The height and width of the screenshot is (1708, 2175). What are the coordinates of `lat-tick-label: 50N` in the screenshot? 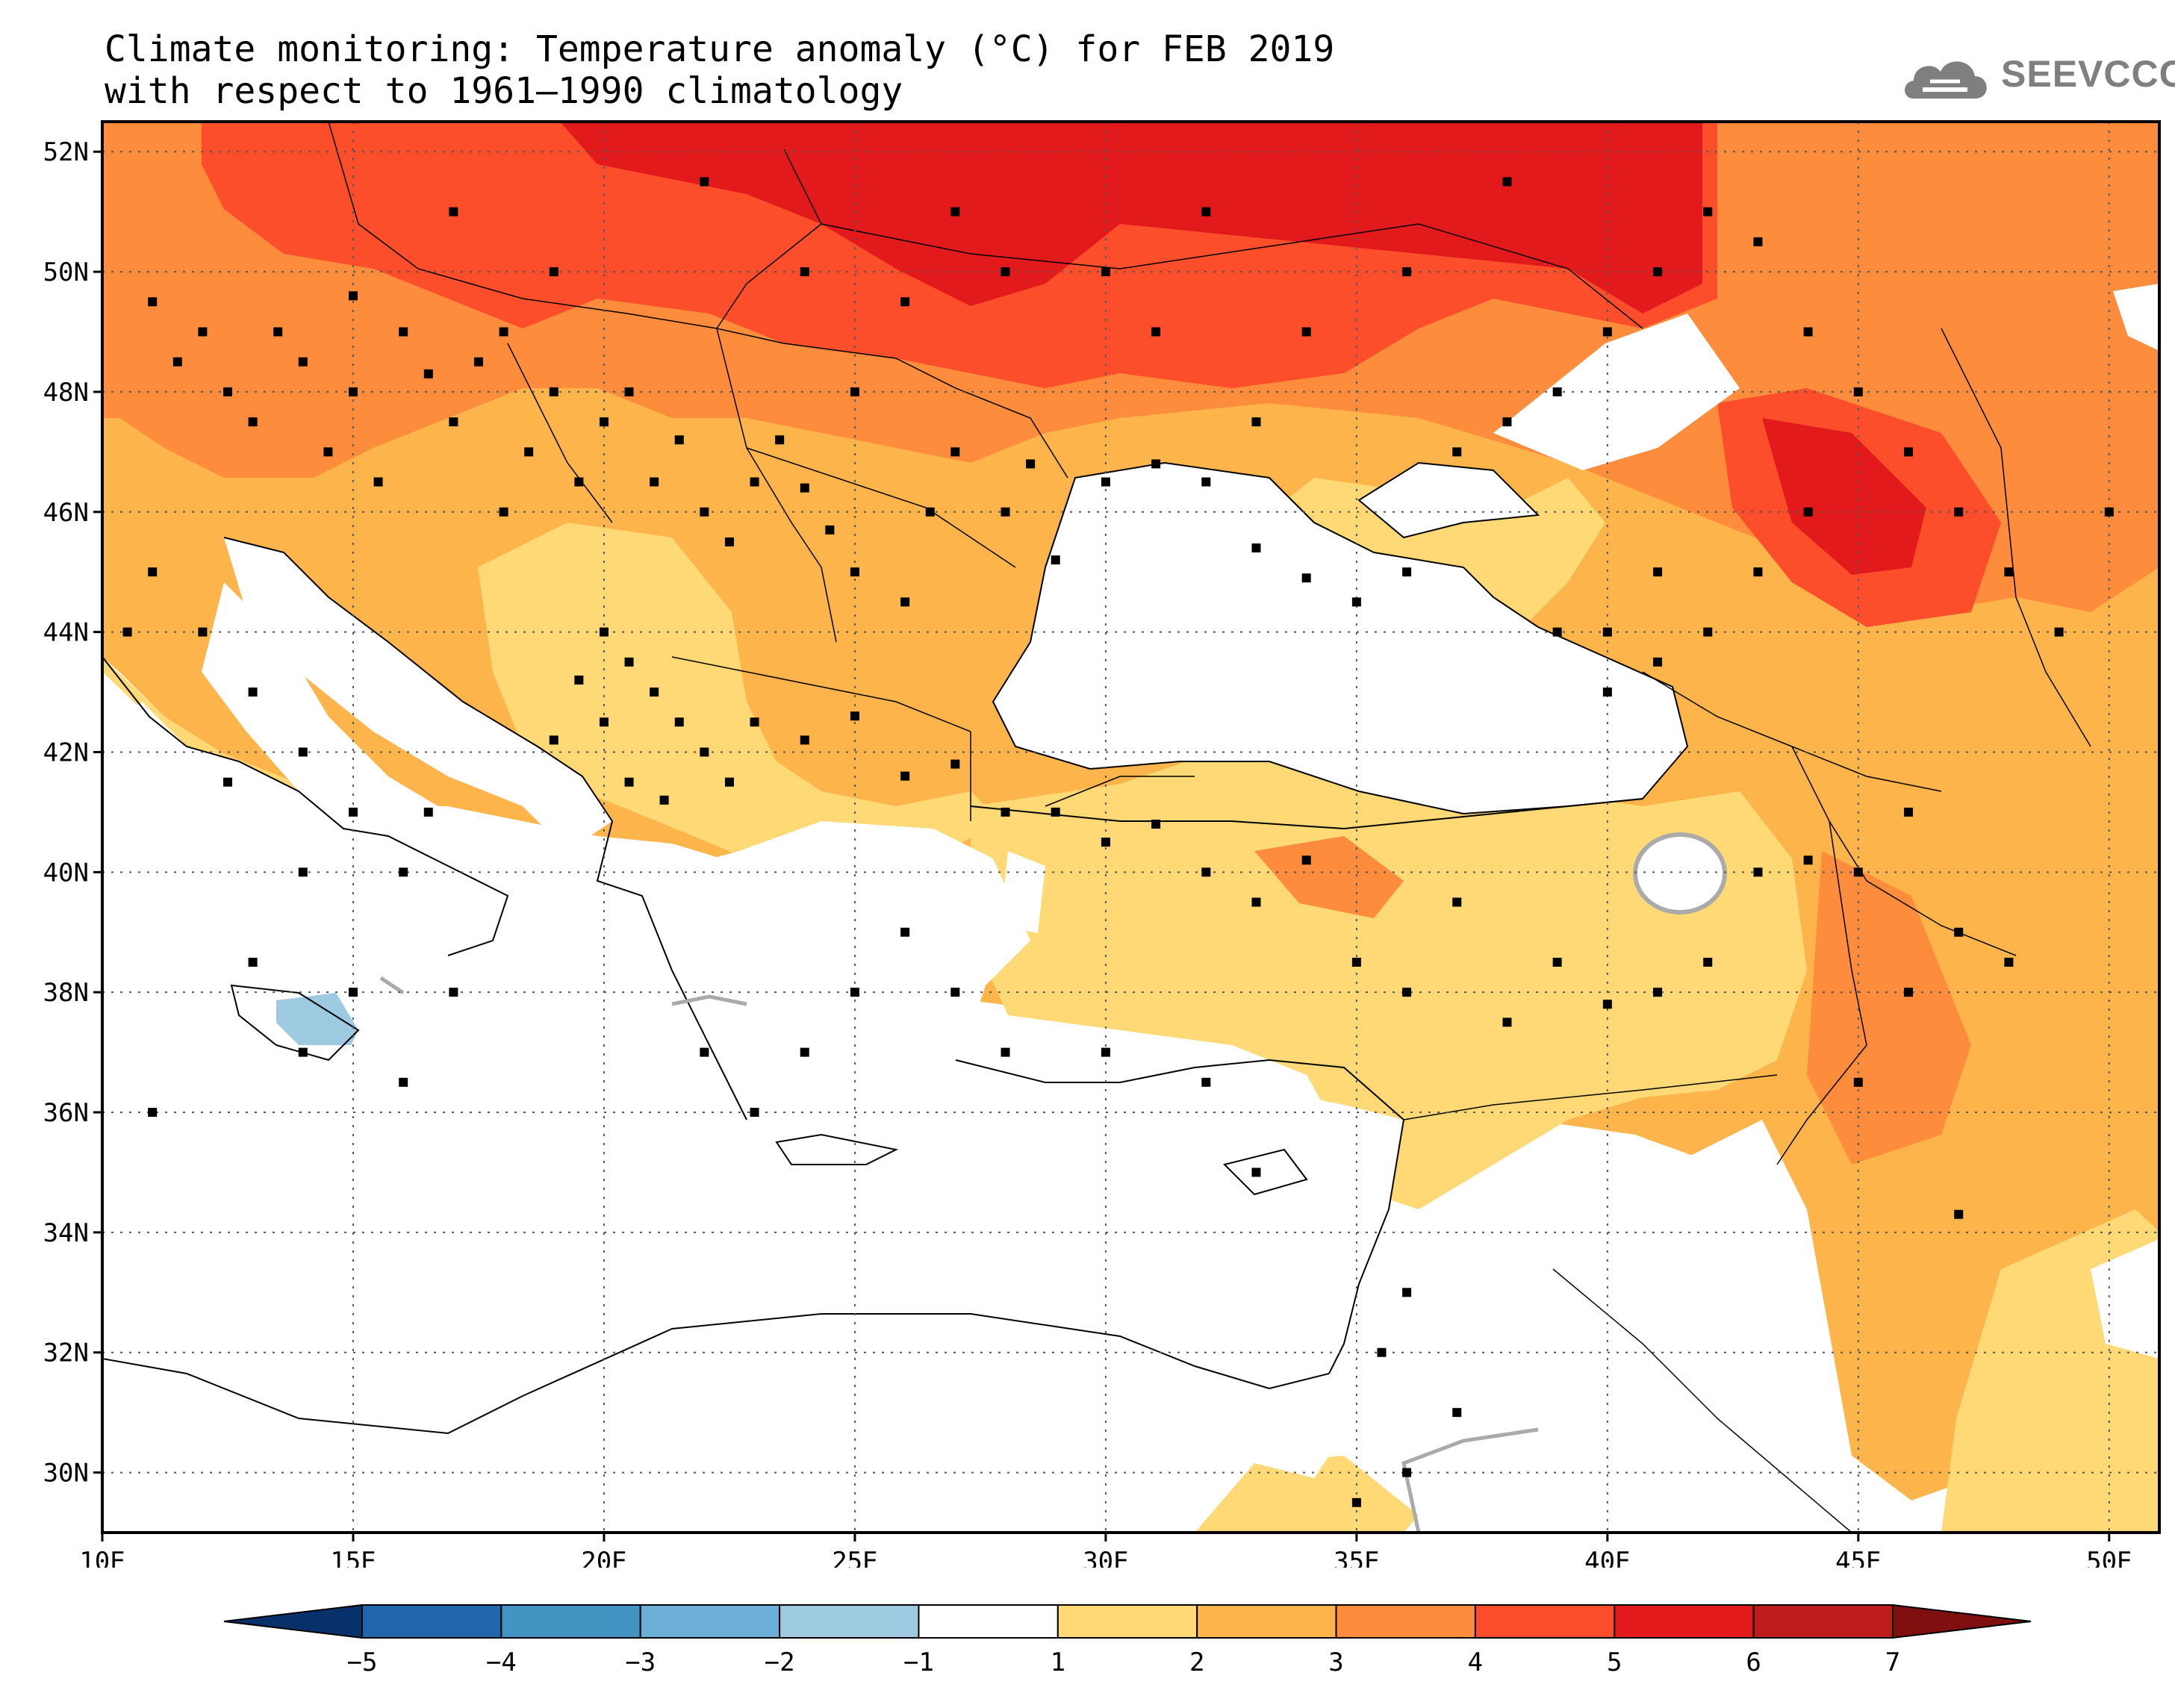 It's located at (66, 272).